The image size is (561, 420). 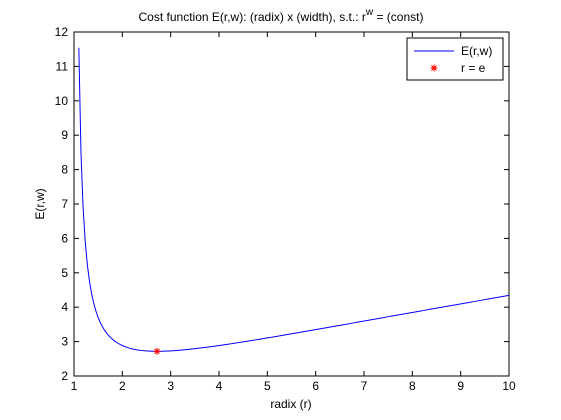 I want to click on marker-point, so click(x=157, y=351).